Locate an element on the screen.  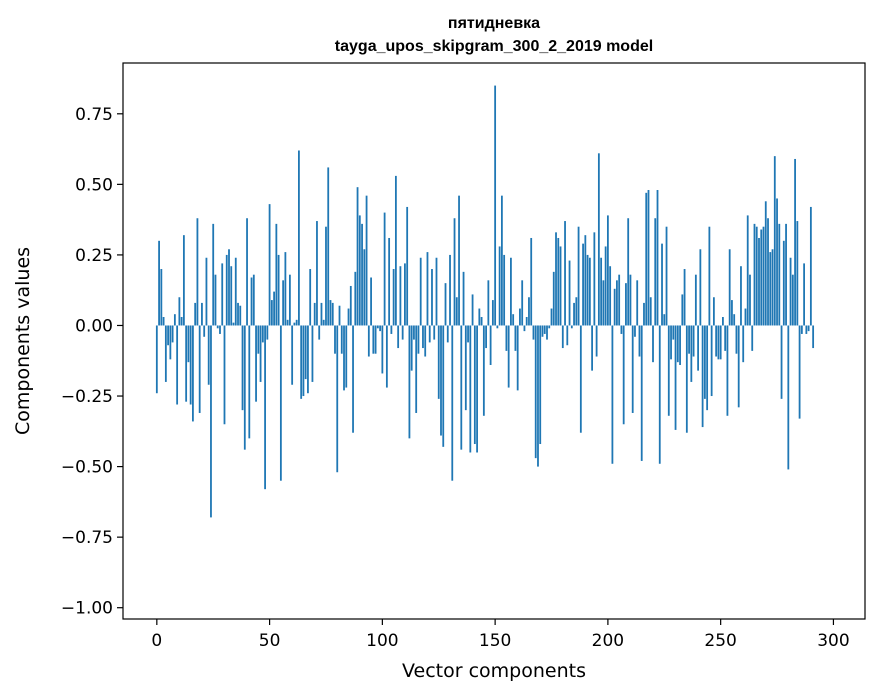
x-axis-label: Vector components is located at coordinates (494, 671).